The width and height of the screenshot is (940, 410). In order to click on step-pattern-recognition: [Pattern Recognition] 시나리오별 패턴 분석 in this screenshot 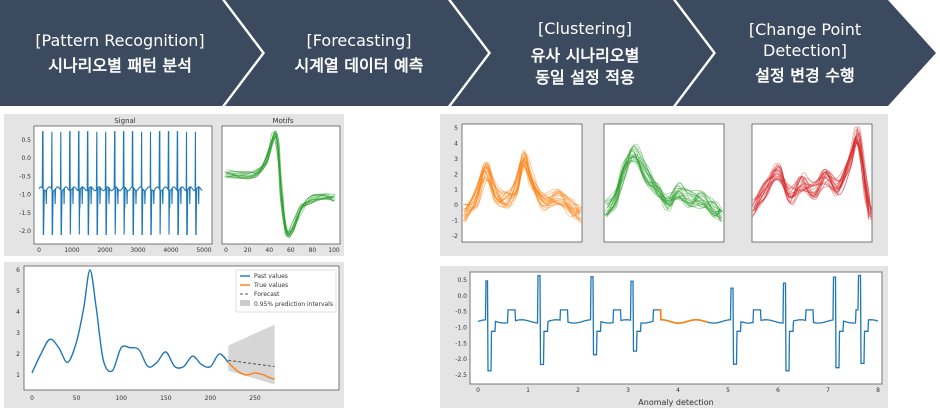, I will do `click(120, 53)`.